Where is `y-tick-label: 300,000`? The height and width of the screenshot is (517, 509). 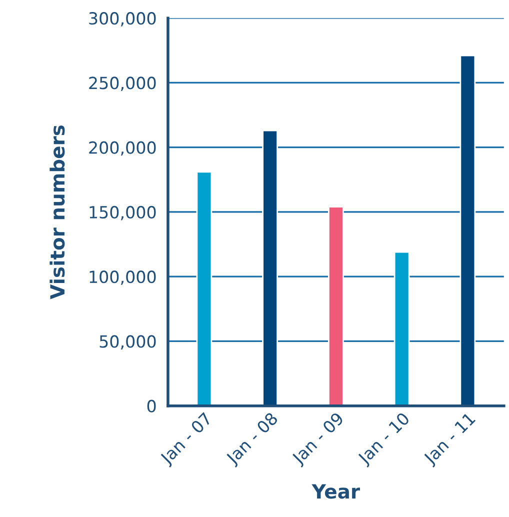 y-tick-label: 300,000 is located at coordinates (122, 19).